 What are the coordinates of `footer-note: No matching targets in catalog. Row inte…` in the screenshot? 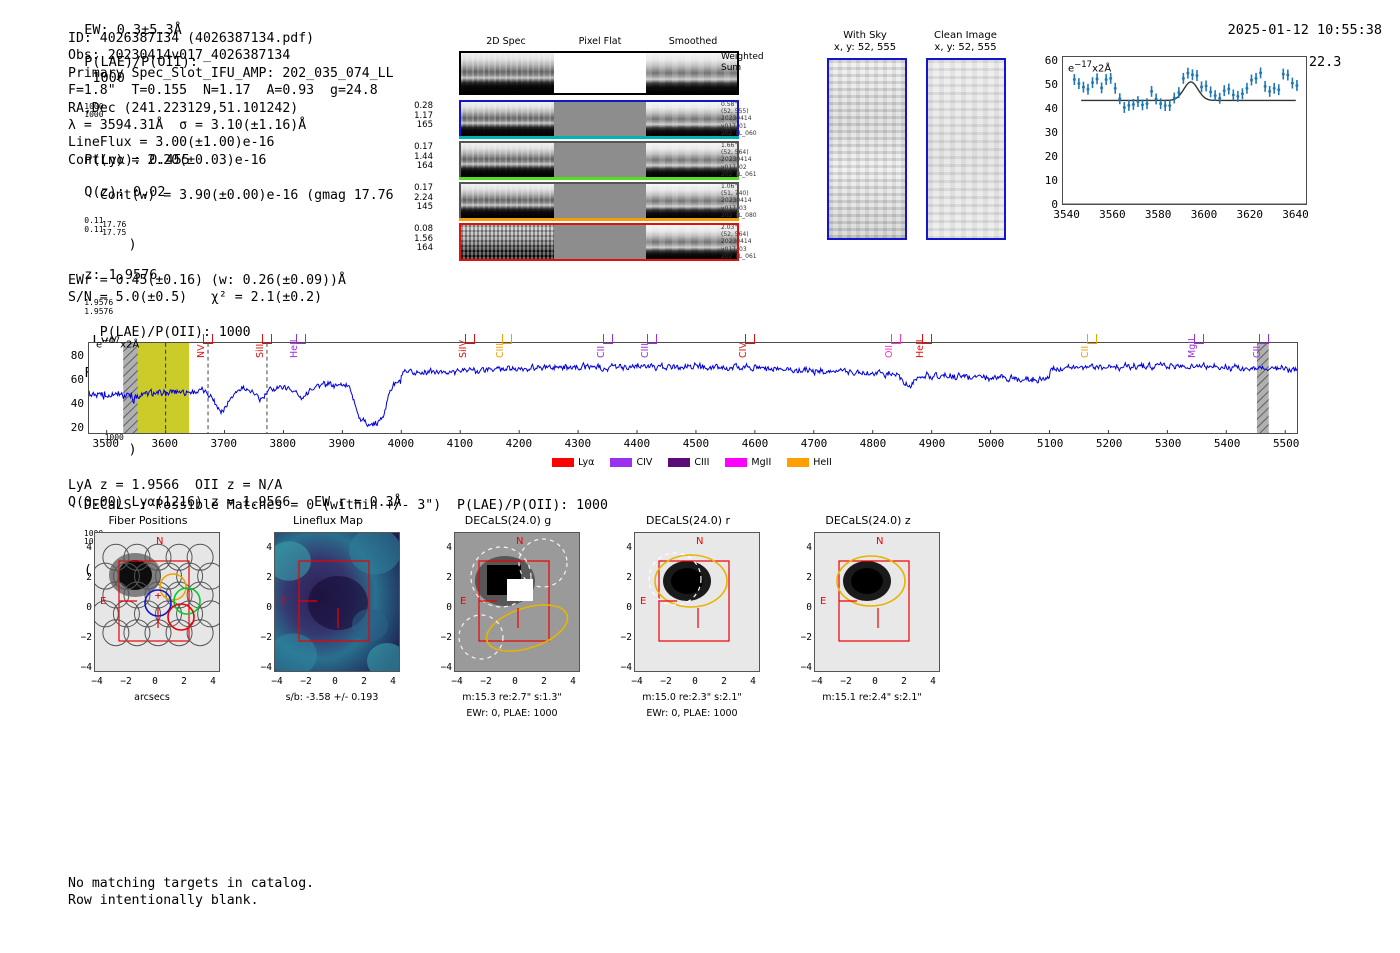 It's located at (191, 892).